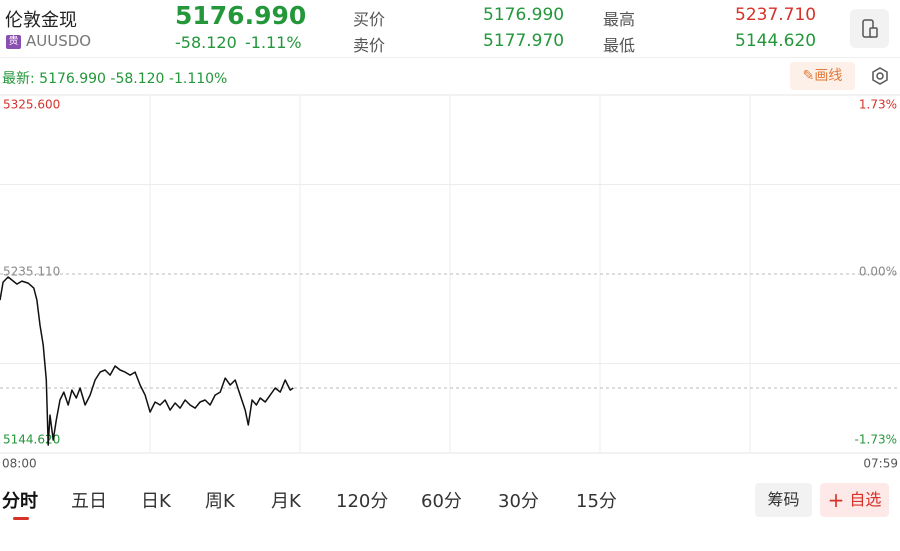 Image resolution: width=900 pixels, height=551 pixels. What do you see at coordinates (876, 440) in the screenshot?
I see `y2-tick-label: -1.73%` at bounding box center [876, 440].